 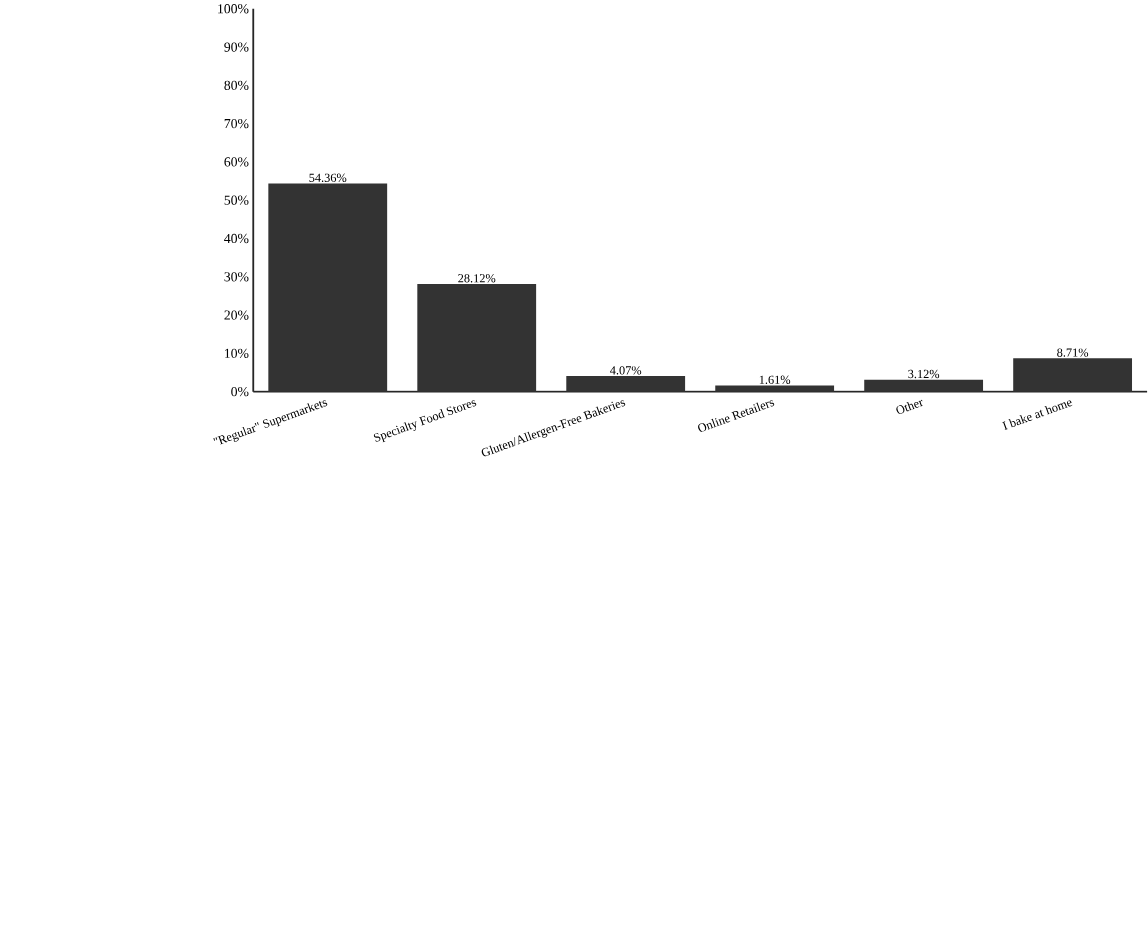 I want to click on data-label: 8.71%, so click(x=1073, y=352).